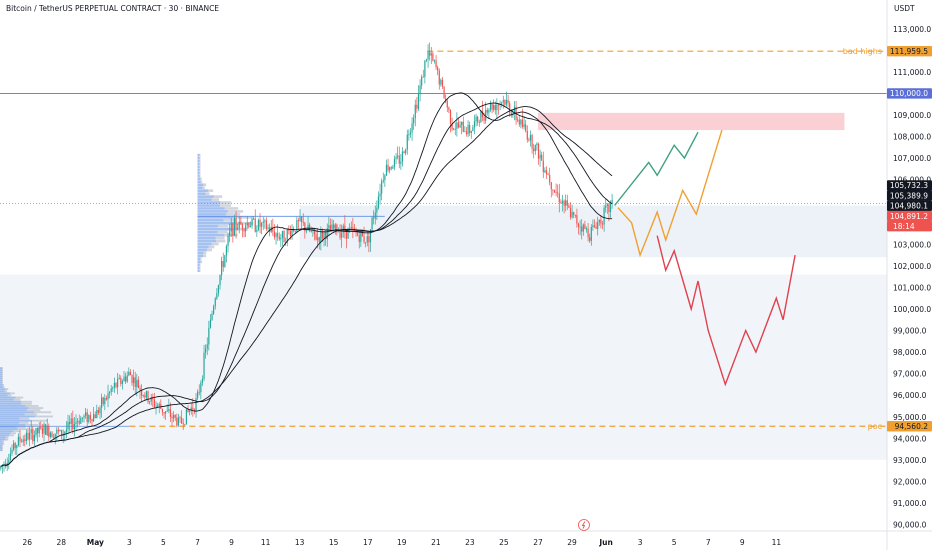 This screenshot has width=932, height=550. Describe the element at coordinates (62, 542) in the screenshot. I see `time-tick-label: 28` at that location.